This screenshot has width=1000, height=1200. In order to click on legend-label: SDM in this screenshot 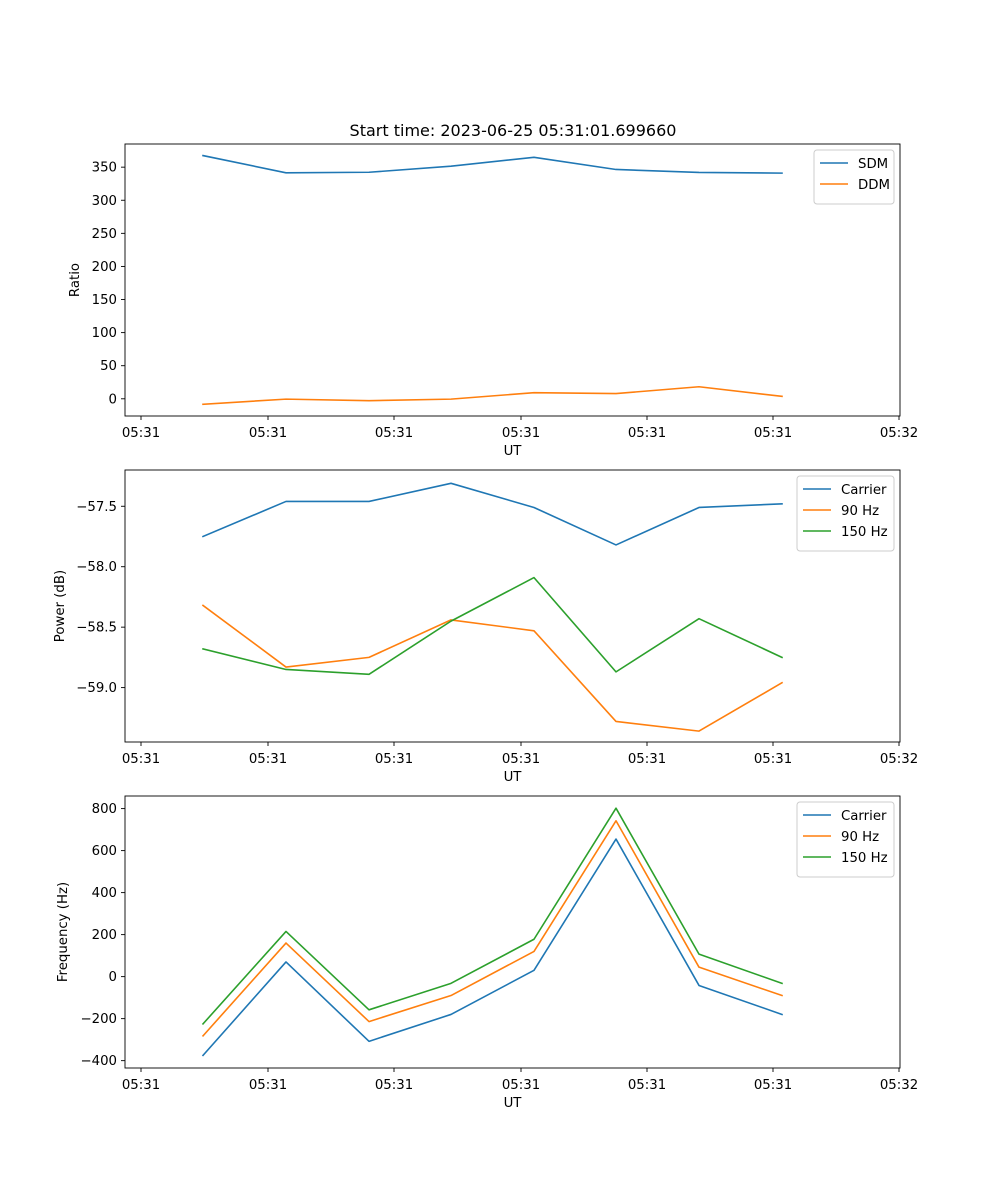, I will do `click(873, 164)`.